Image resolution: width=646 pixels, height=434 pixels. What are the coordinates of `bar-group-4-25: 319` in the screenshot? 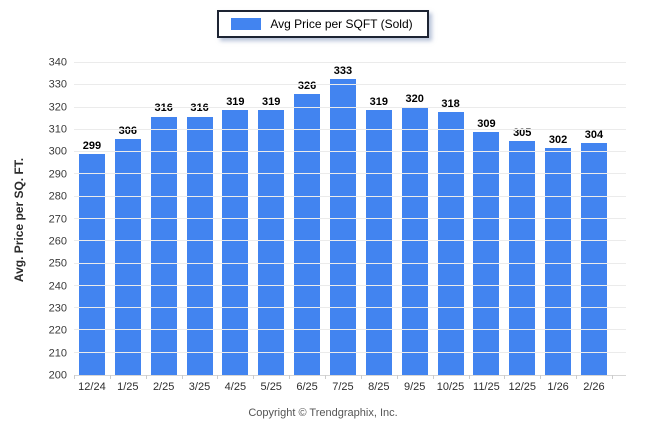 It's located at (235, 219).